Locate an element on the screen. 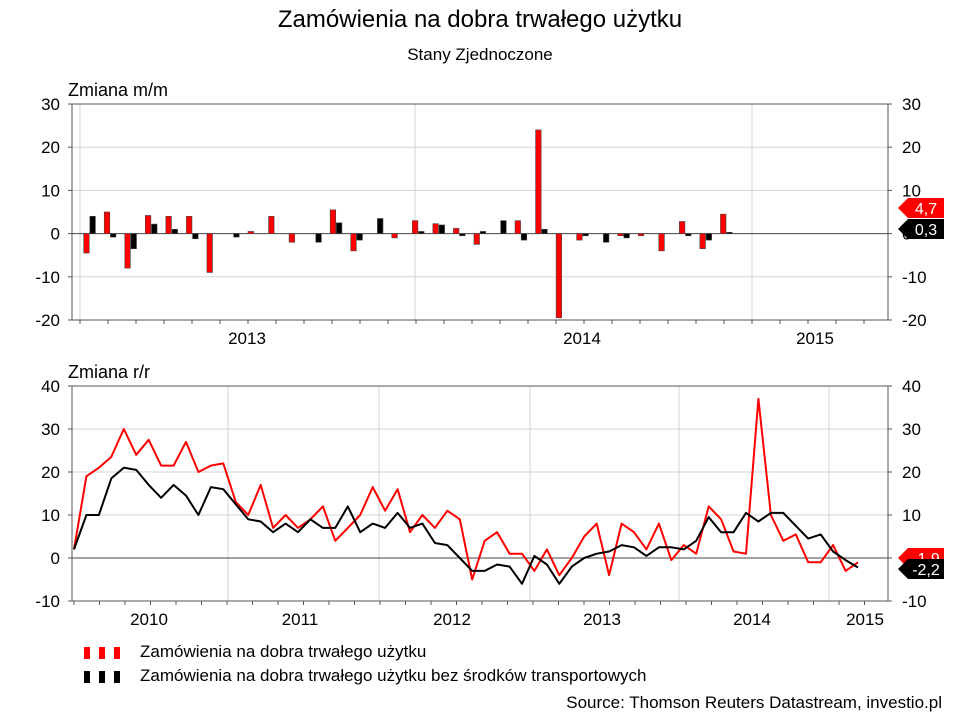 The width and height of the screenshot is (960, 720). y-tick-label-right: 20 is located at coordinates (911, 147).